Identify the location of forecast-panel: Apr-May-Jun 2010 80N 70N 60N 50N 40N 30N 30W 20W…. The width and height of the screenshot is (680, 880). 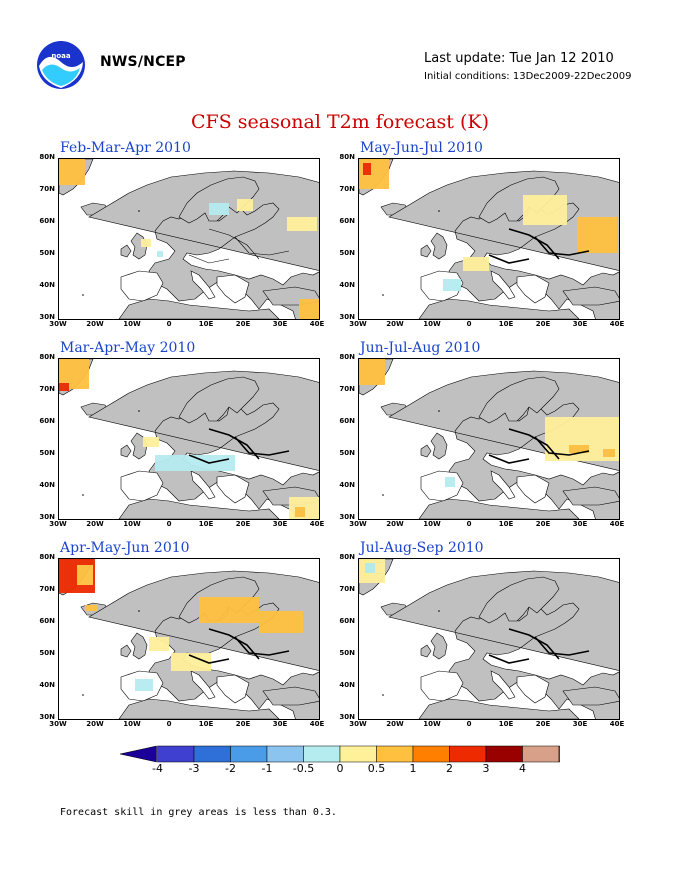
(198, 640).